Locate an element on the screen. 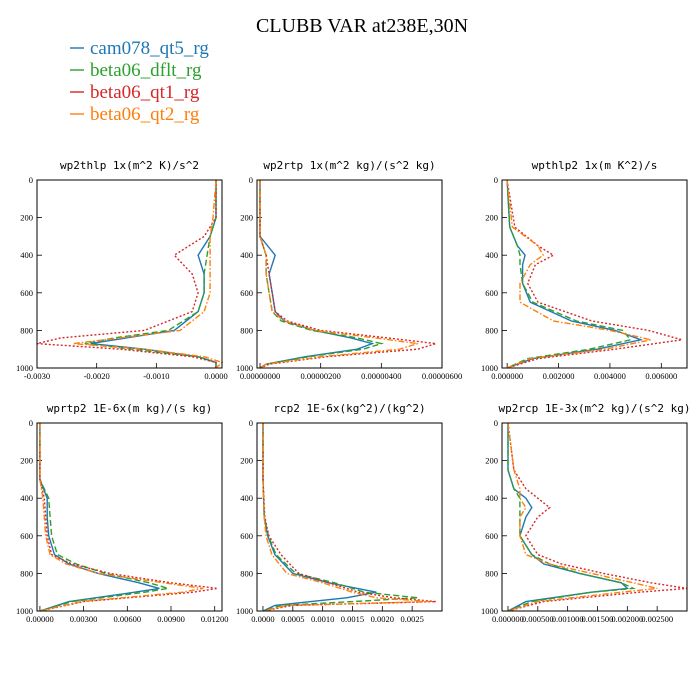 This screenshot has height=700, width=700. x-tick-label: 0.006000 is located at coordinates (661, 376).